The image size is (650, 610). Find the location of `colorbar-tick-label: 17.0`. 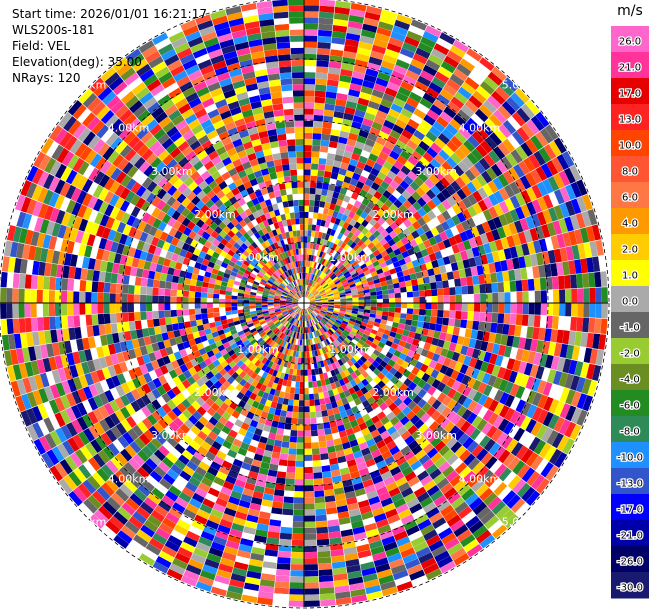

colorbar-tick-label: 17.0 is located at coordinates (630, 93).